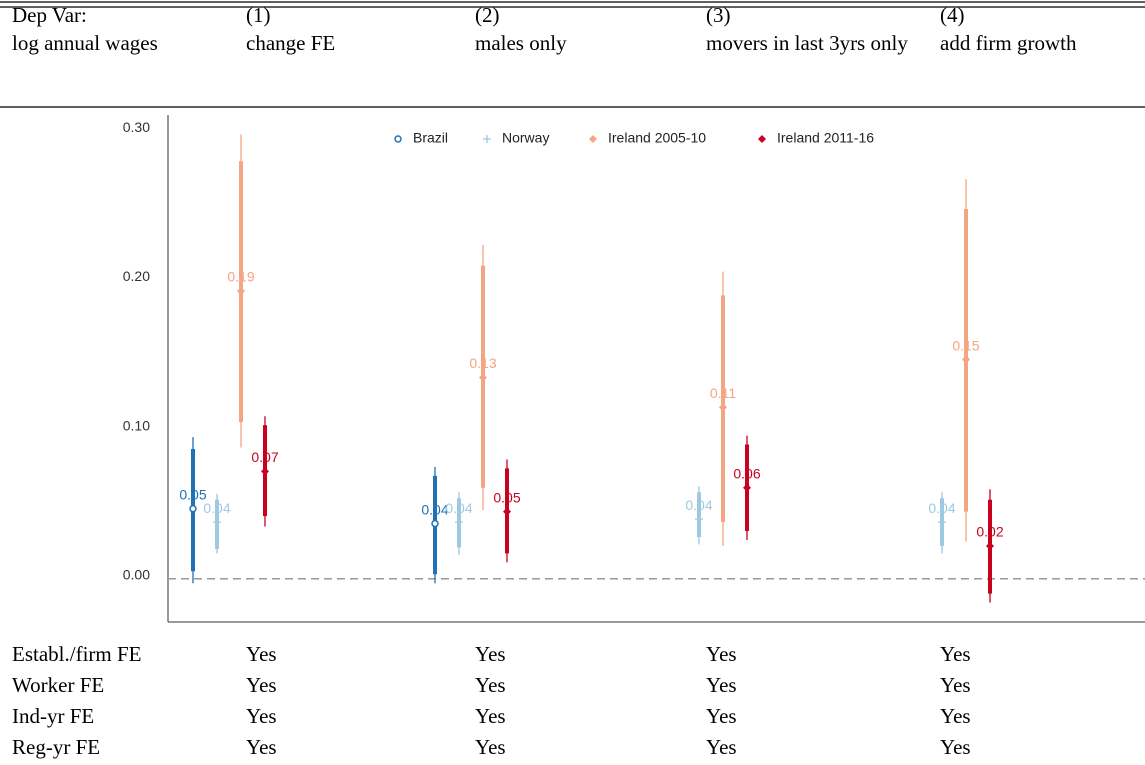 Image resolution: width=1145 pixels, height=765 pixels. Describe the element at coordinates (85, 43) in the screenshot. I see `table-cell: log annual wages` at that location.